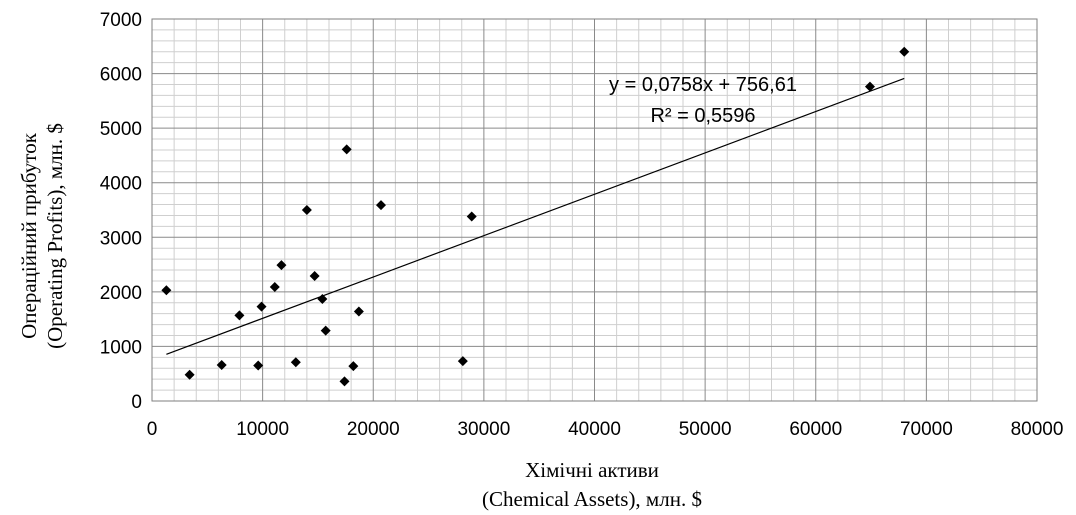 The image size is (1076, 515). I want to click on trendline-r2: R² = 0,5596, so click(702, 116).